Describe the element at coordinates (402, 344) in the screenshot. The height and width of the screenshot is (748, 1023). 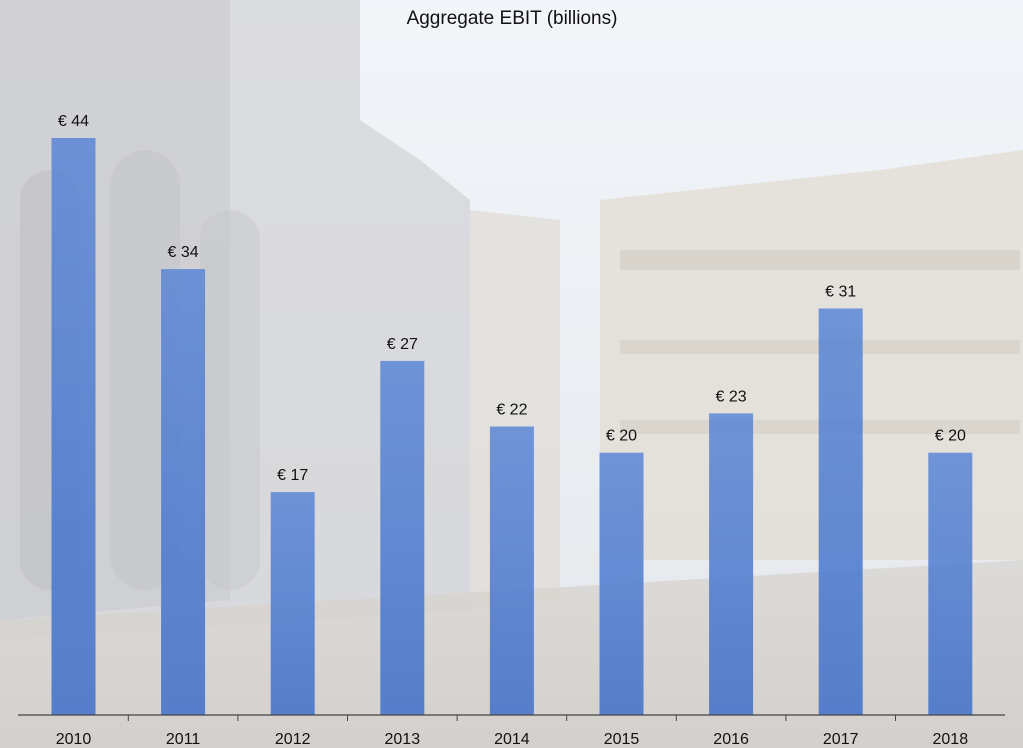
I see `bar-value-label: € 27` at that location.